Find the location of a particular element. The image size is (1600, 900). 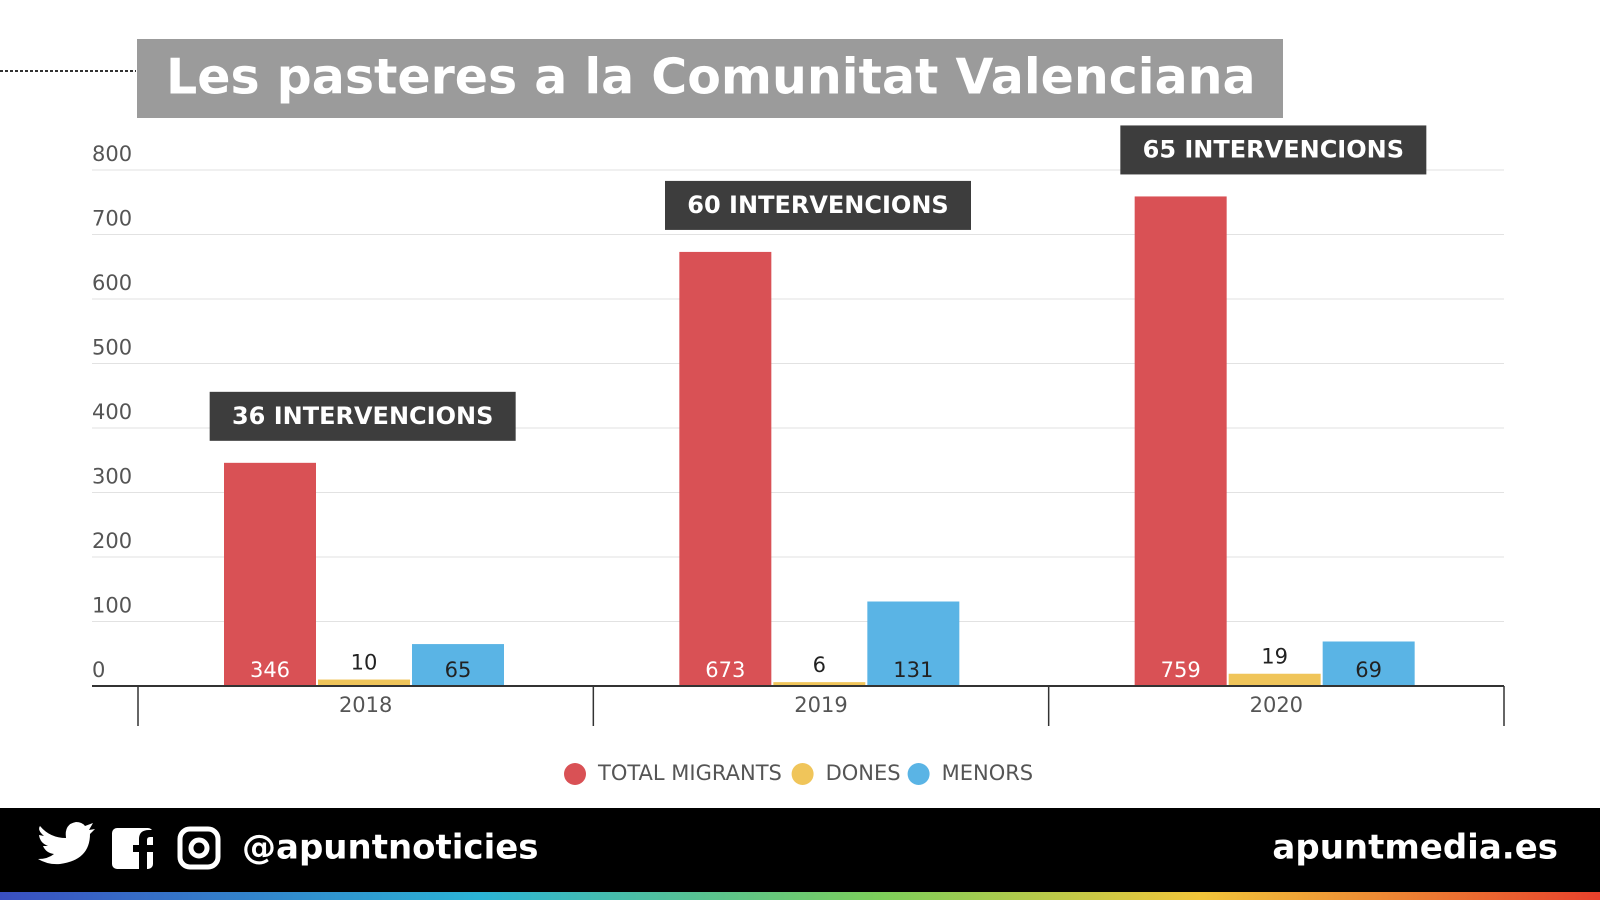

annotation: 65 INTERVENCIONS is located at coordinates (1273, 149).